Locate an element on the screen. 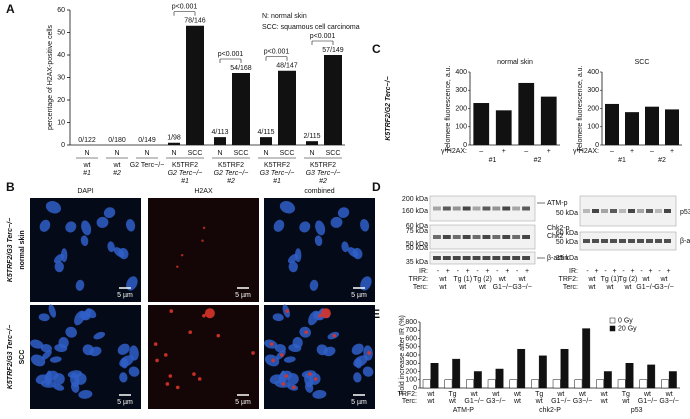 This screenshot has height=419, width=690. y-tick-label: 300 is located at coordinates (593, 90).